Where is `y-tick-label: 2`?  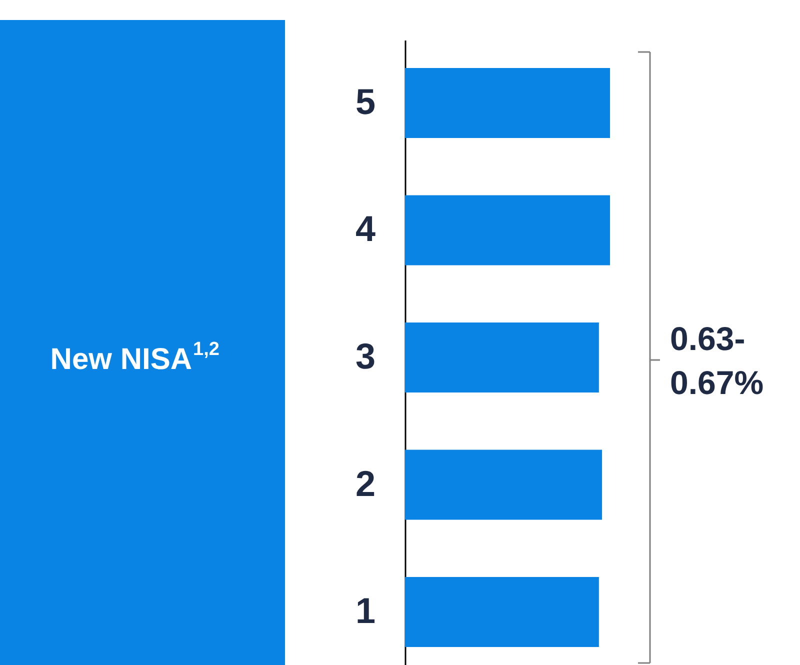
y-tick-label: 2 is located at coordinates (365, 483).